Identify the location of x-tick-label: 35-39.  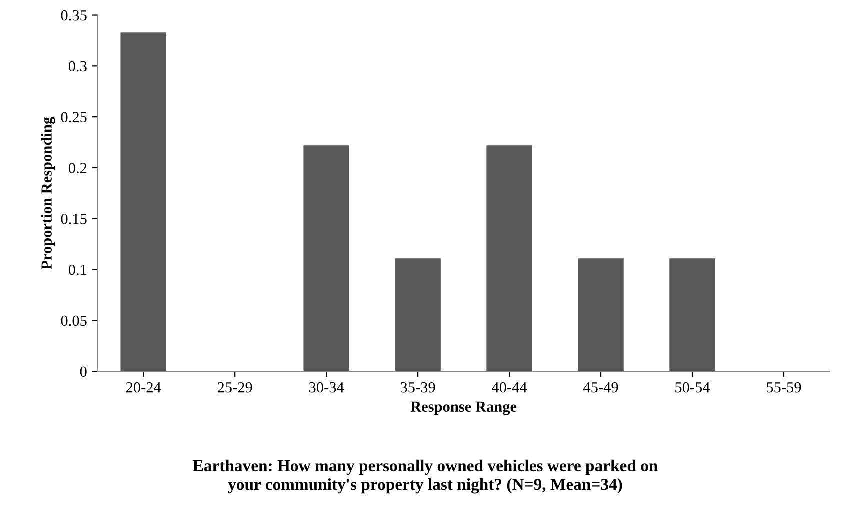
(418, 387).